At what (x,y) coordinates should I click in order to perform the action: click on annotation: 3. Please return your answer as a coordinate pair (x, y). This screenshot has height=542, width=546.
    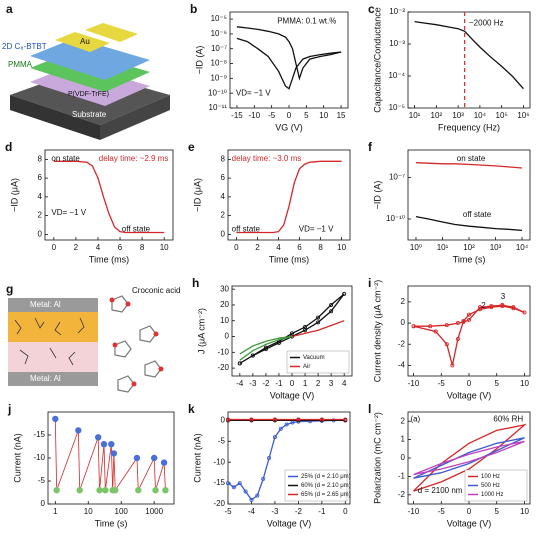
    Looking at the image, I should click on (503, 296).